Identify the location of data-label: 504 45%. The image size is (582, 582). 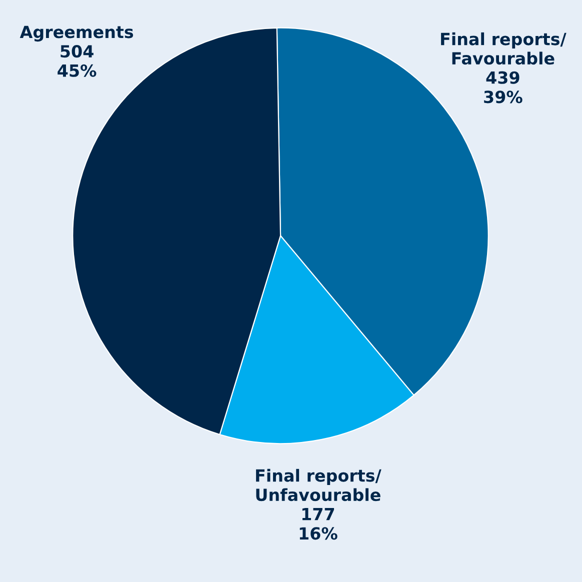
(77, 61).